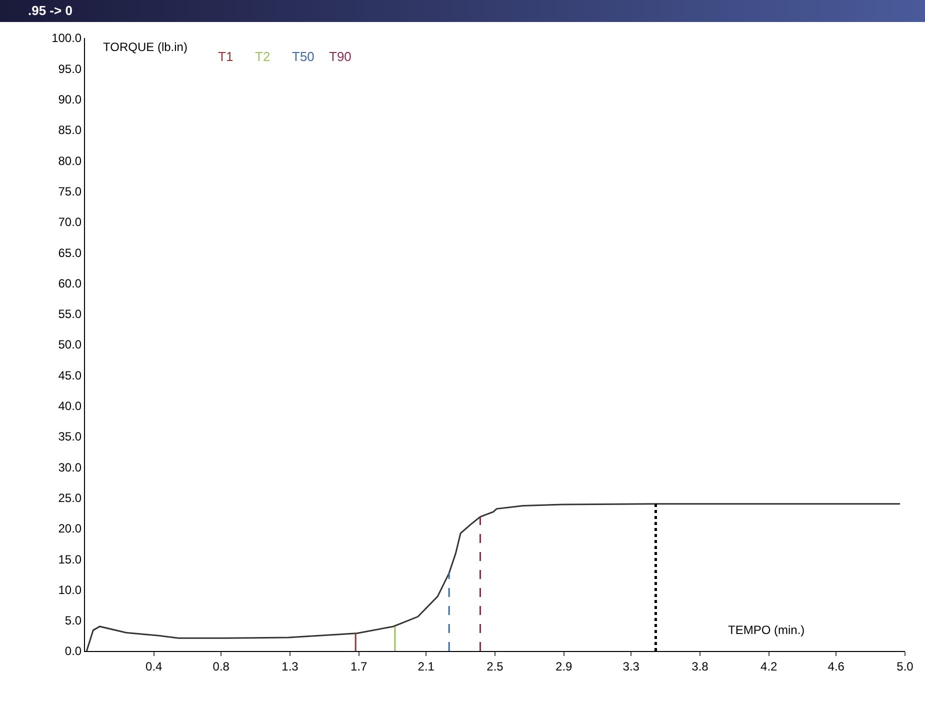  I want to click on x-tick-label: 4.2, so click(769, 666).